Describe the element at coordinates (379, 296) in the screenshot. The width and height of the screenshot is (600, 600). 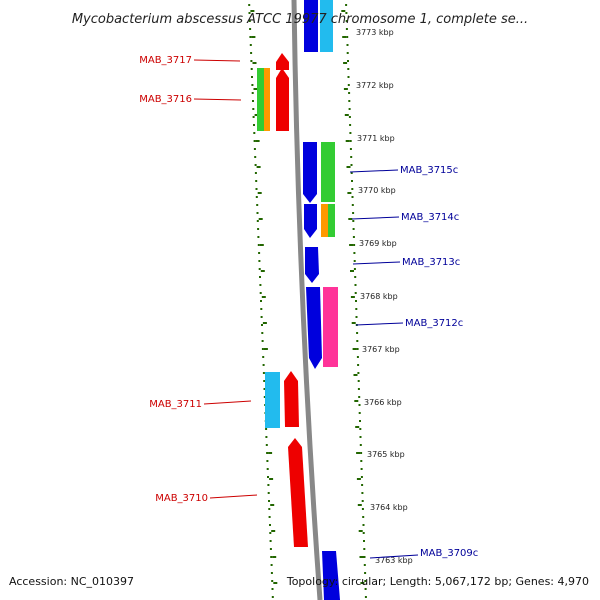
I see `kbp-tick-label: 3768 kbp` at that location.